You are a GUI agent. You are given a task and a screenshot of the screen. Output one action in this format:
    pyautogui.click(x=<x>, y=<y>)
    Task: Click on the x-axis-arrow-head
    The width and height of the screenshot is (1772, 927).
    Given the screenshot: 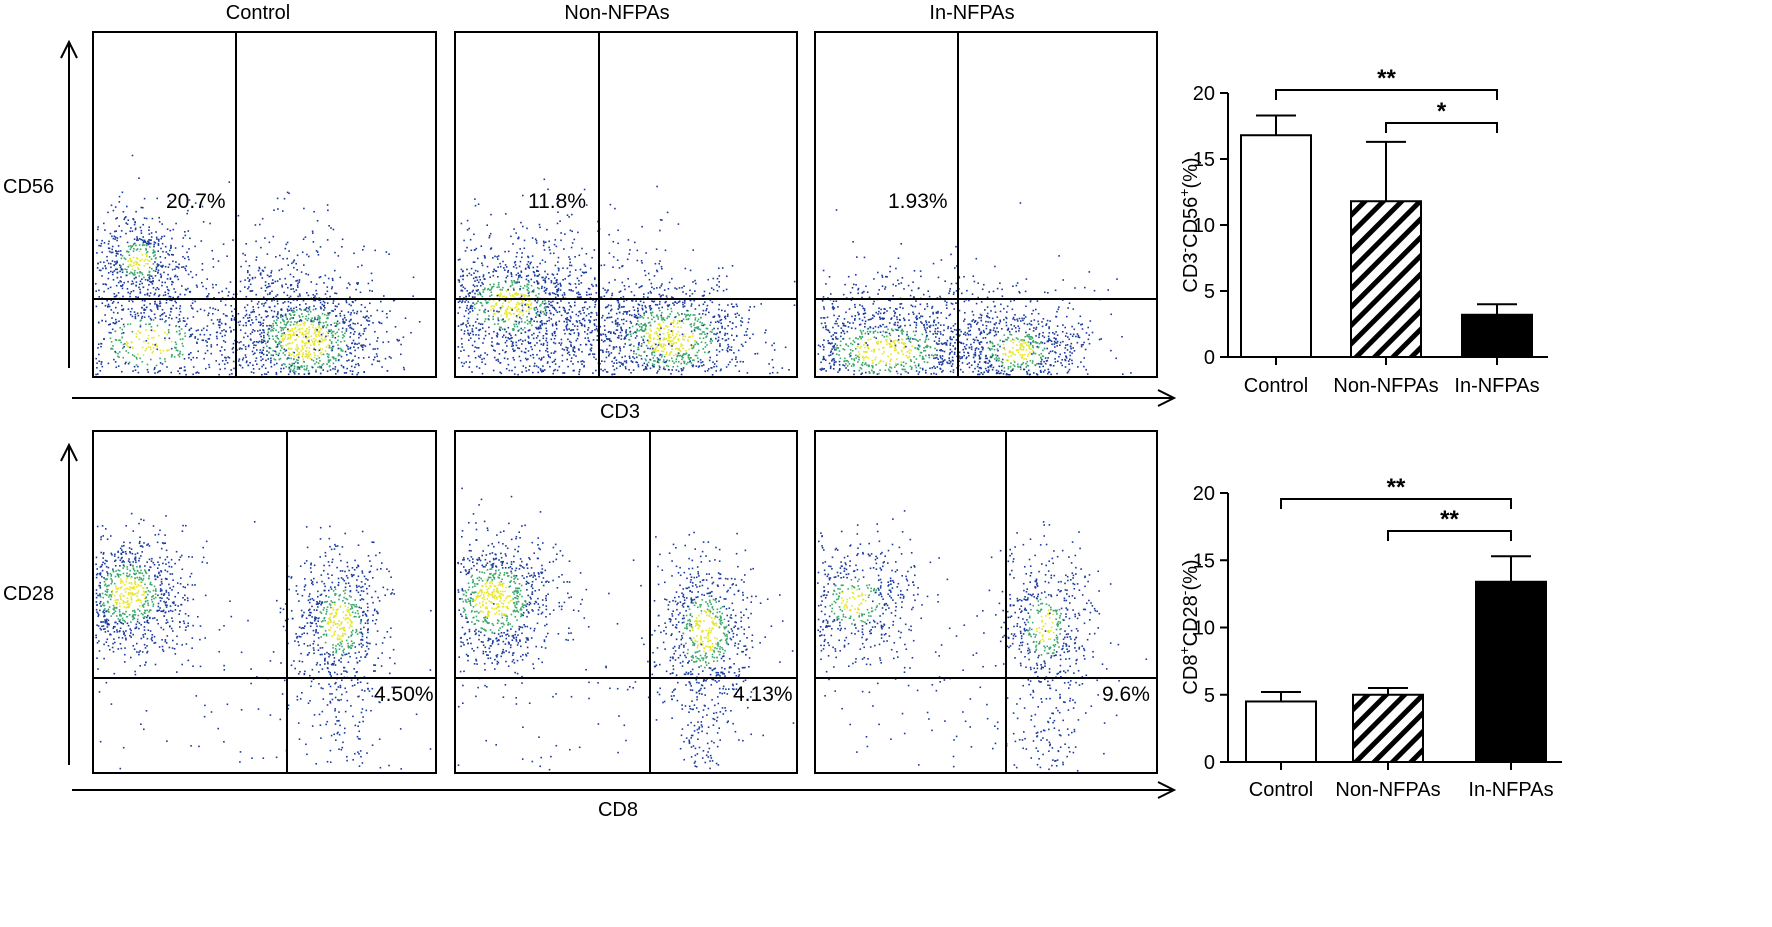 What is the action you would take?
    pyautogui.click(x=1167, y=398)
    